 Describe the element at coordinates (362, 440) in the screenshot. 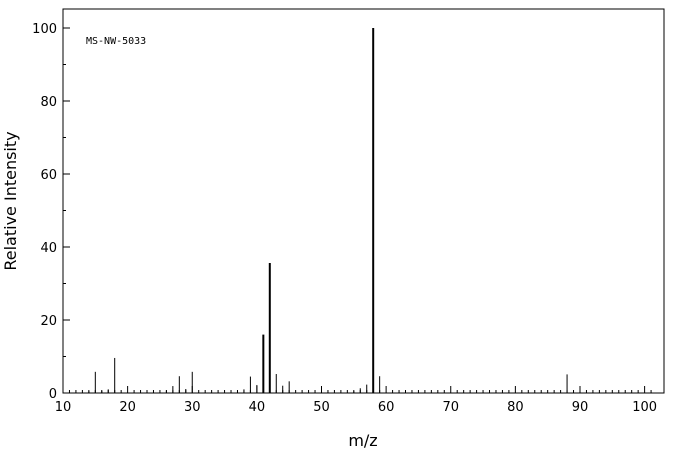

I see `x-axis-title: m/z` at that location.